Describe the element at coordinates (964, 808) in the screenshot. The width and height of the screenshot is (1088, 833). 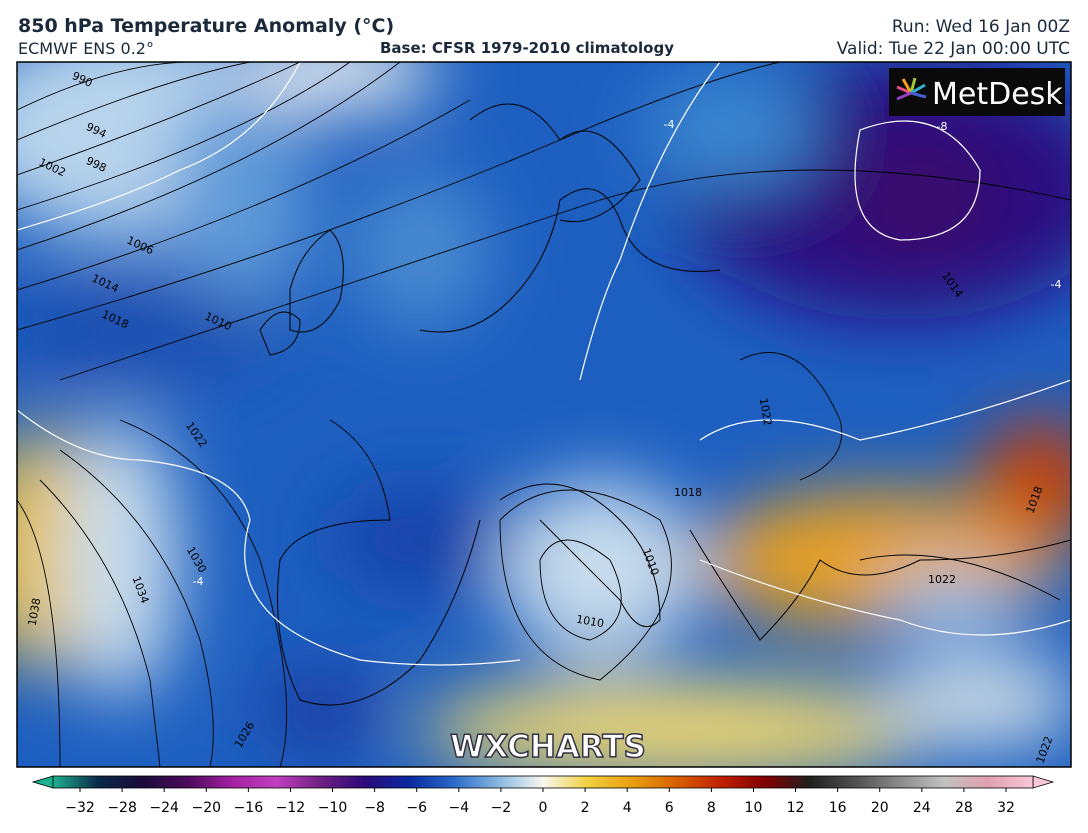
I see `colorbar-tick-label: 28` at that location.